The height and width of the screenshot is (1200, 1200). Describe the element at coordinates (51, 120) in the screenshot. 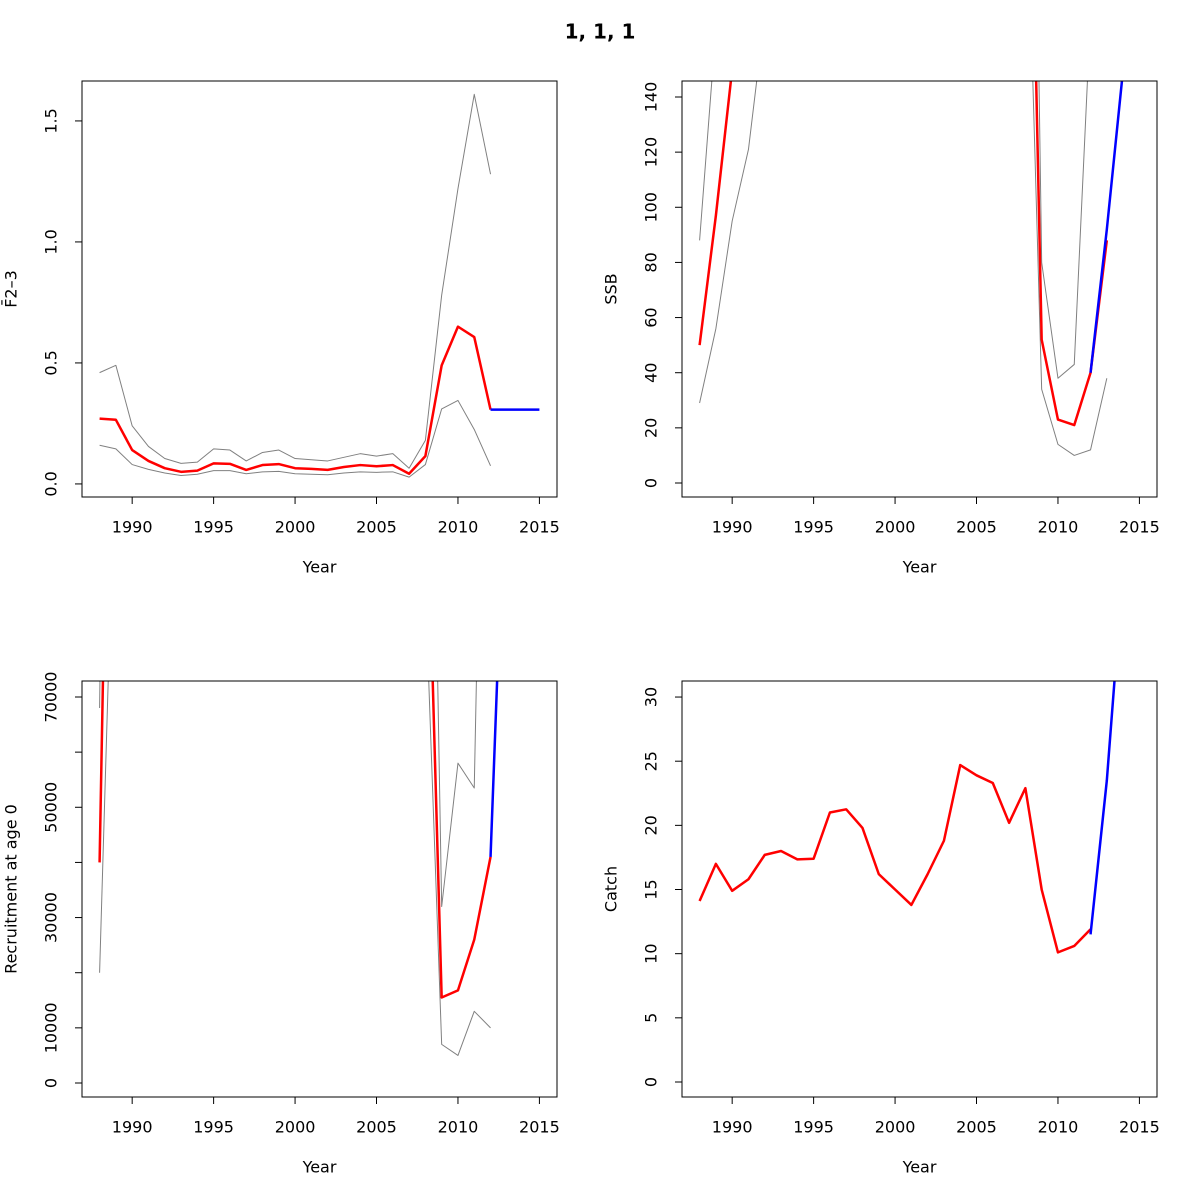

I see `y-tick-label: 1.5` at that location.